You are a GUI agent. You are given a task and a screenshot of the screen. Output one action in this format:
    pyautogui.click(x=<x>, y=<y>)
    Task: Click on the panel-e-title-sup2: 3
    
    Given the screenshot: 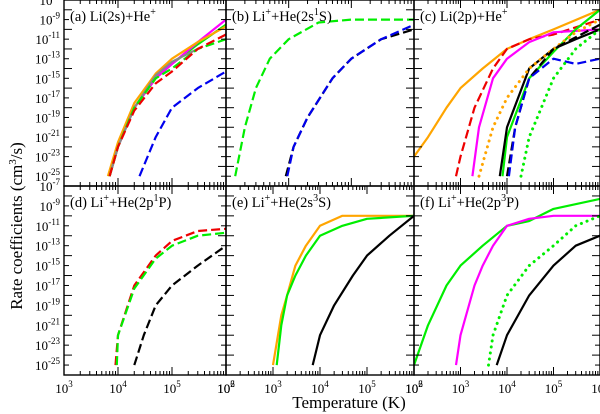 What is the action you would take?
    pyautogui.click(x=315, y=198)
    